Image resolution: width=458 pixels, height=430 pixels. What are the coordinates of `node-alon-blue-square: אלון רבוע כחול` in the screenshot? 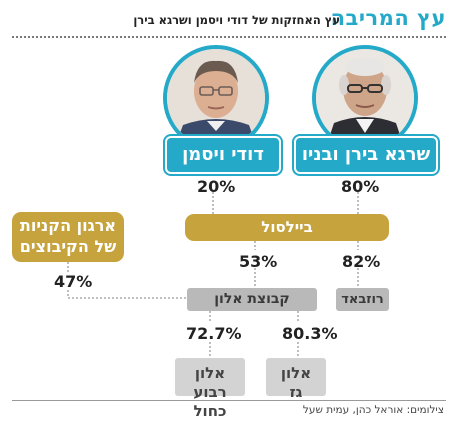 It's located at (210, 389).